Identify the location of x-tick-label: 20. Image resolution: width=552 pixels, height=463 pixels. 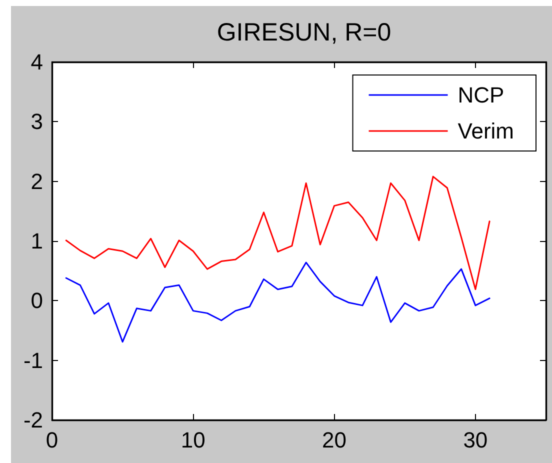
(334, 440).